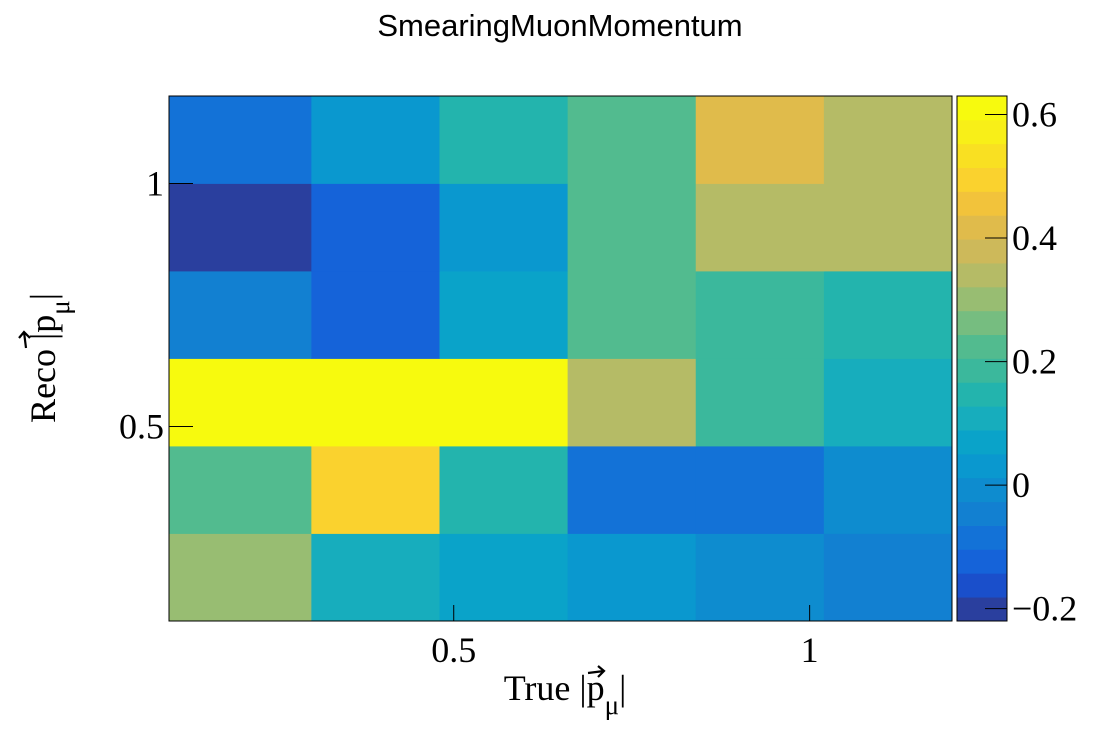 The width and height of the screenshot is (1120, 740). I want to click on y-axis-label-symbol: p, so click(43, 324).